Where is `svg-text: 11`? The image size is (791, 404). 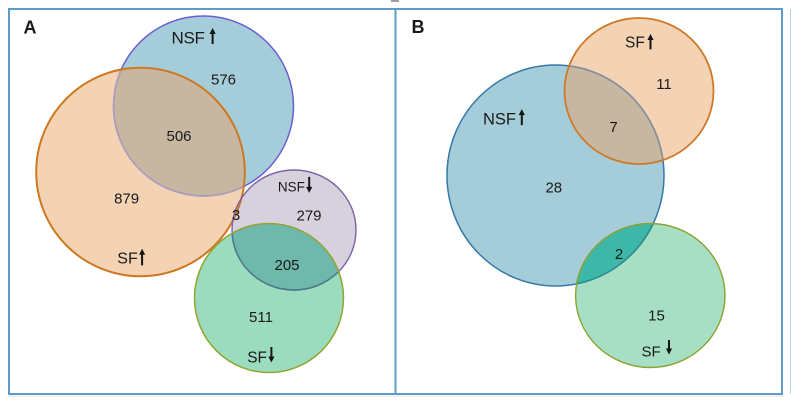
svg-text: 11 is located at coordinates (664, 84).